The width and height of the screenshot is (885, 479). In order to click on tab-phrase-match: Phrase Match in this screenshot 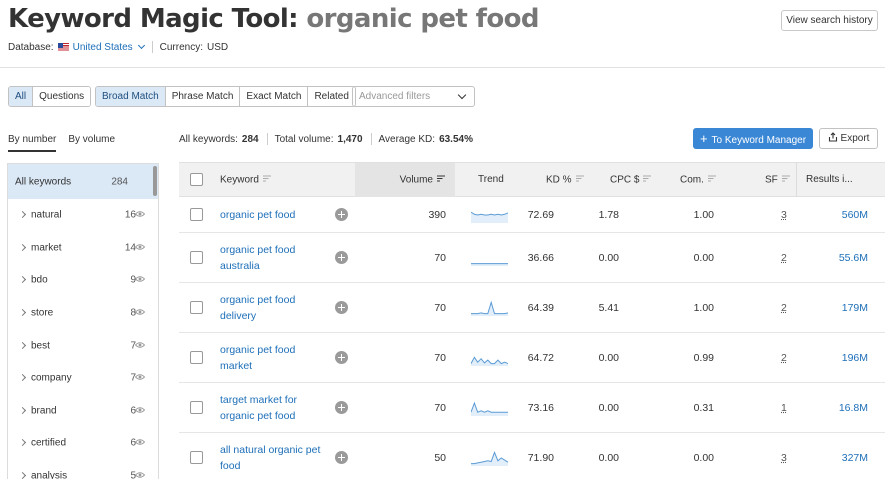, I will do `click(203, 96)`.